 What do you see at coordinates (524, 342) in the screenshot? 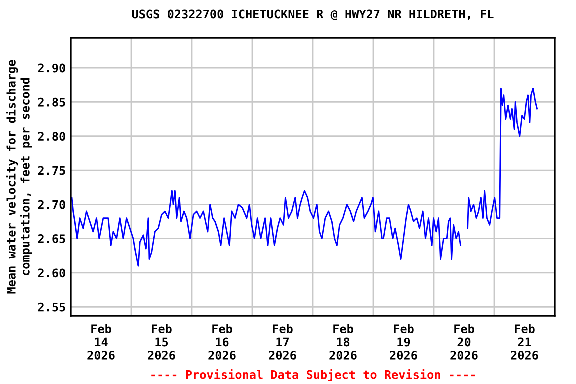
I see `x-tick-label: Feb 21 2026` at bounding box center [524, 342].